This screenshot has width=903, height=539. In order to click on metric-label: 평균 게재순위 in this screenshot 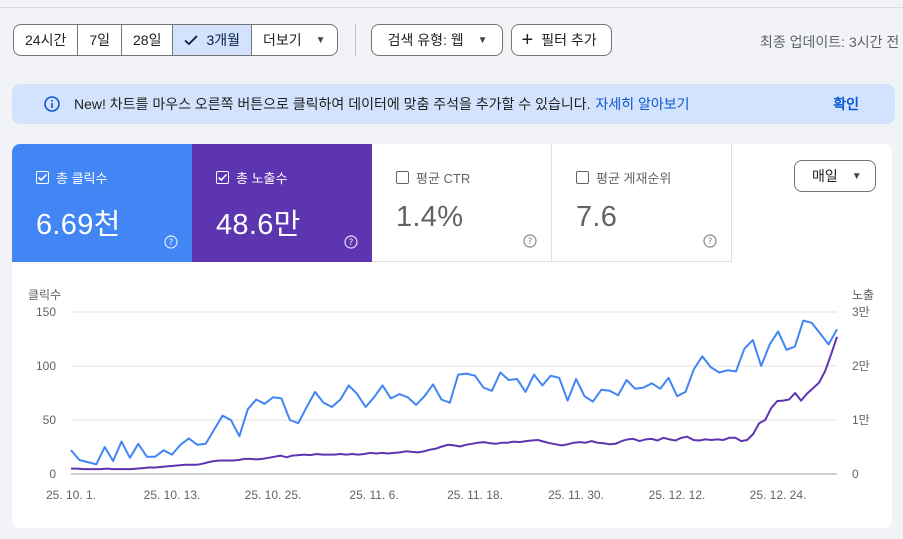, I will do `click(634, 178)`.